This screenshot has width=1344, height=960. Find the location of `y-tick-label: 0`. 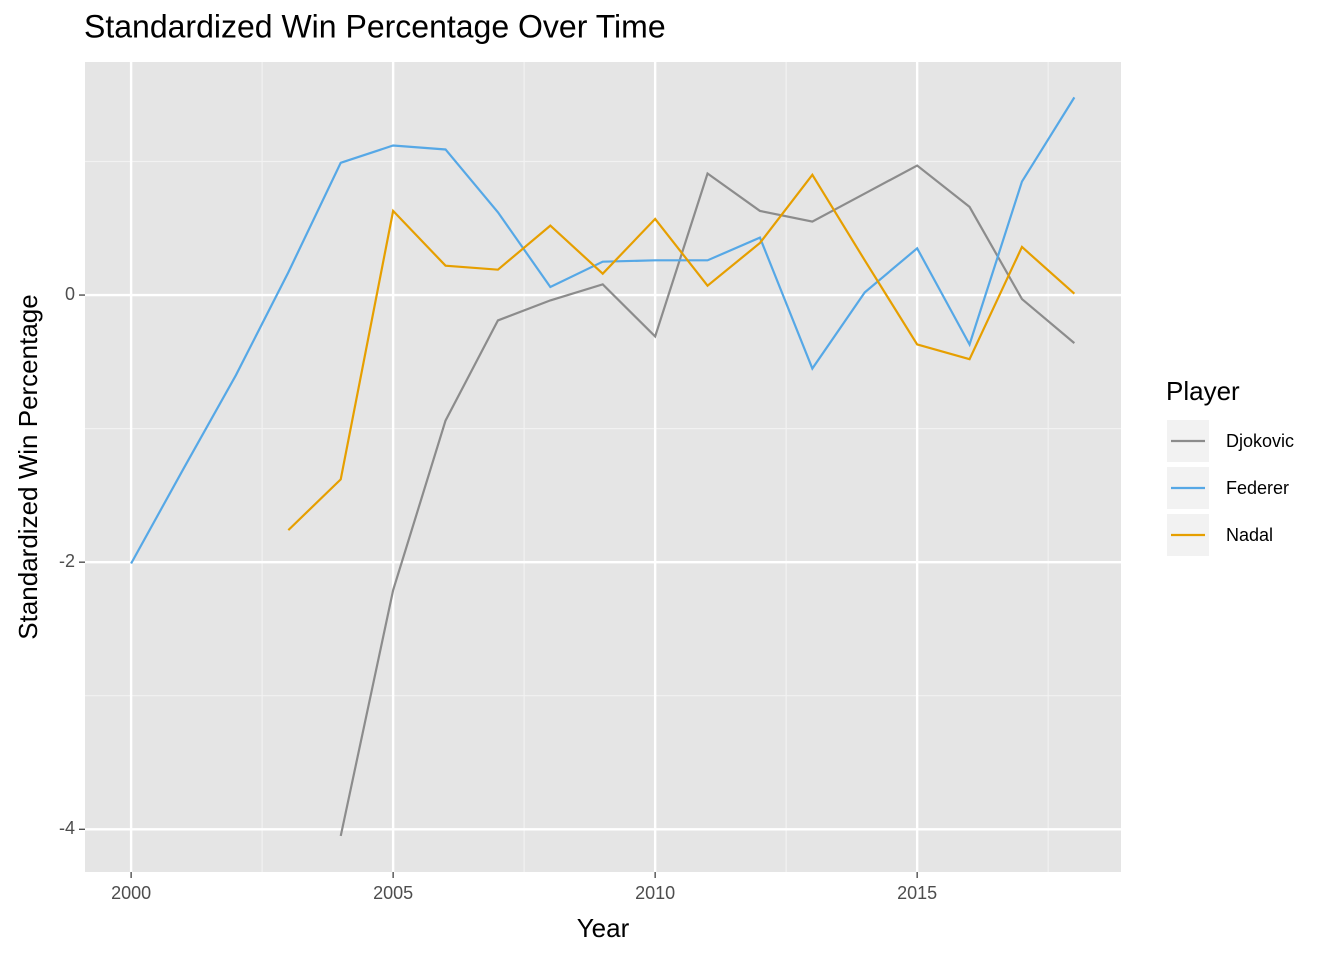

y-tick-label: 0 is located at coordinates (70, 294).